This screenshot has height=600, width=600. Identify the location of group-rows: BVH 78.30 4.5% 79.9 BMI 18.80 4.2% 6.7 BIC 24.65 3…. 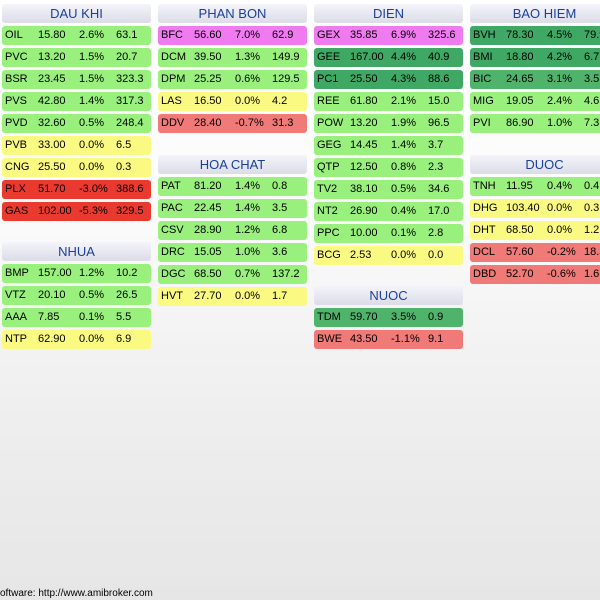
(535, 79).